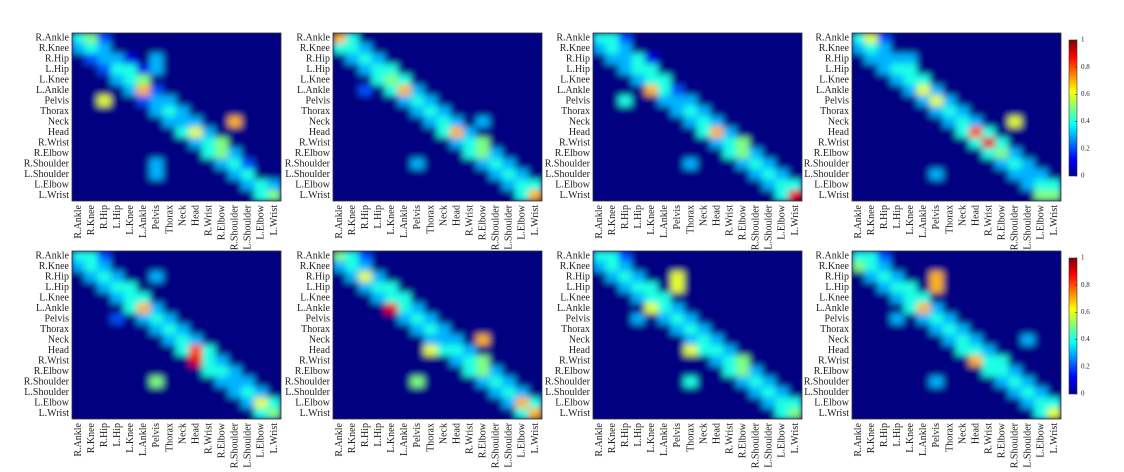 The image size is (1124, 472). I want to click on x-tick-label: R.Ankle, so click(78, 221).